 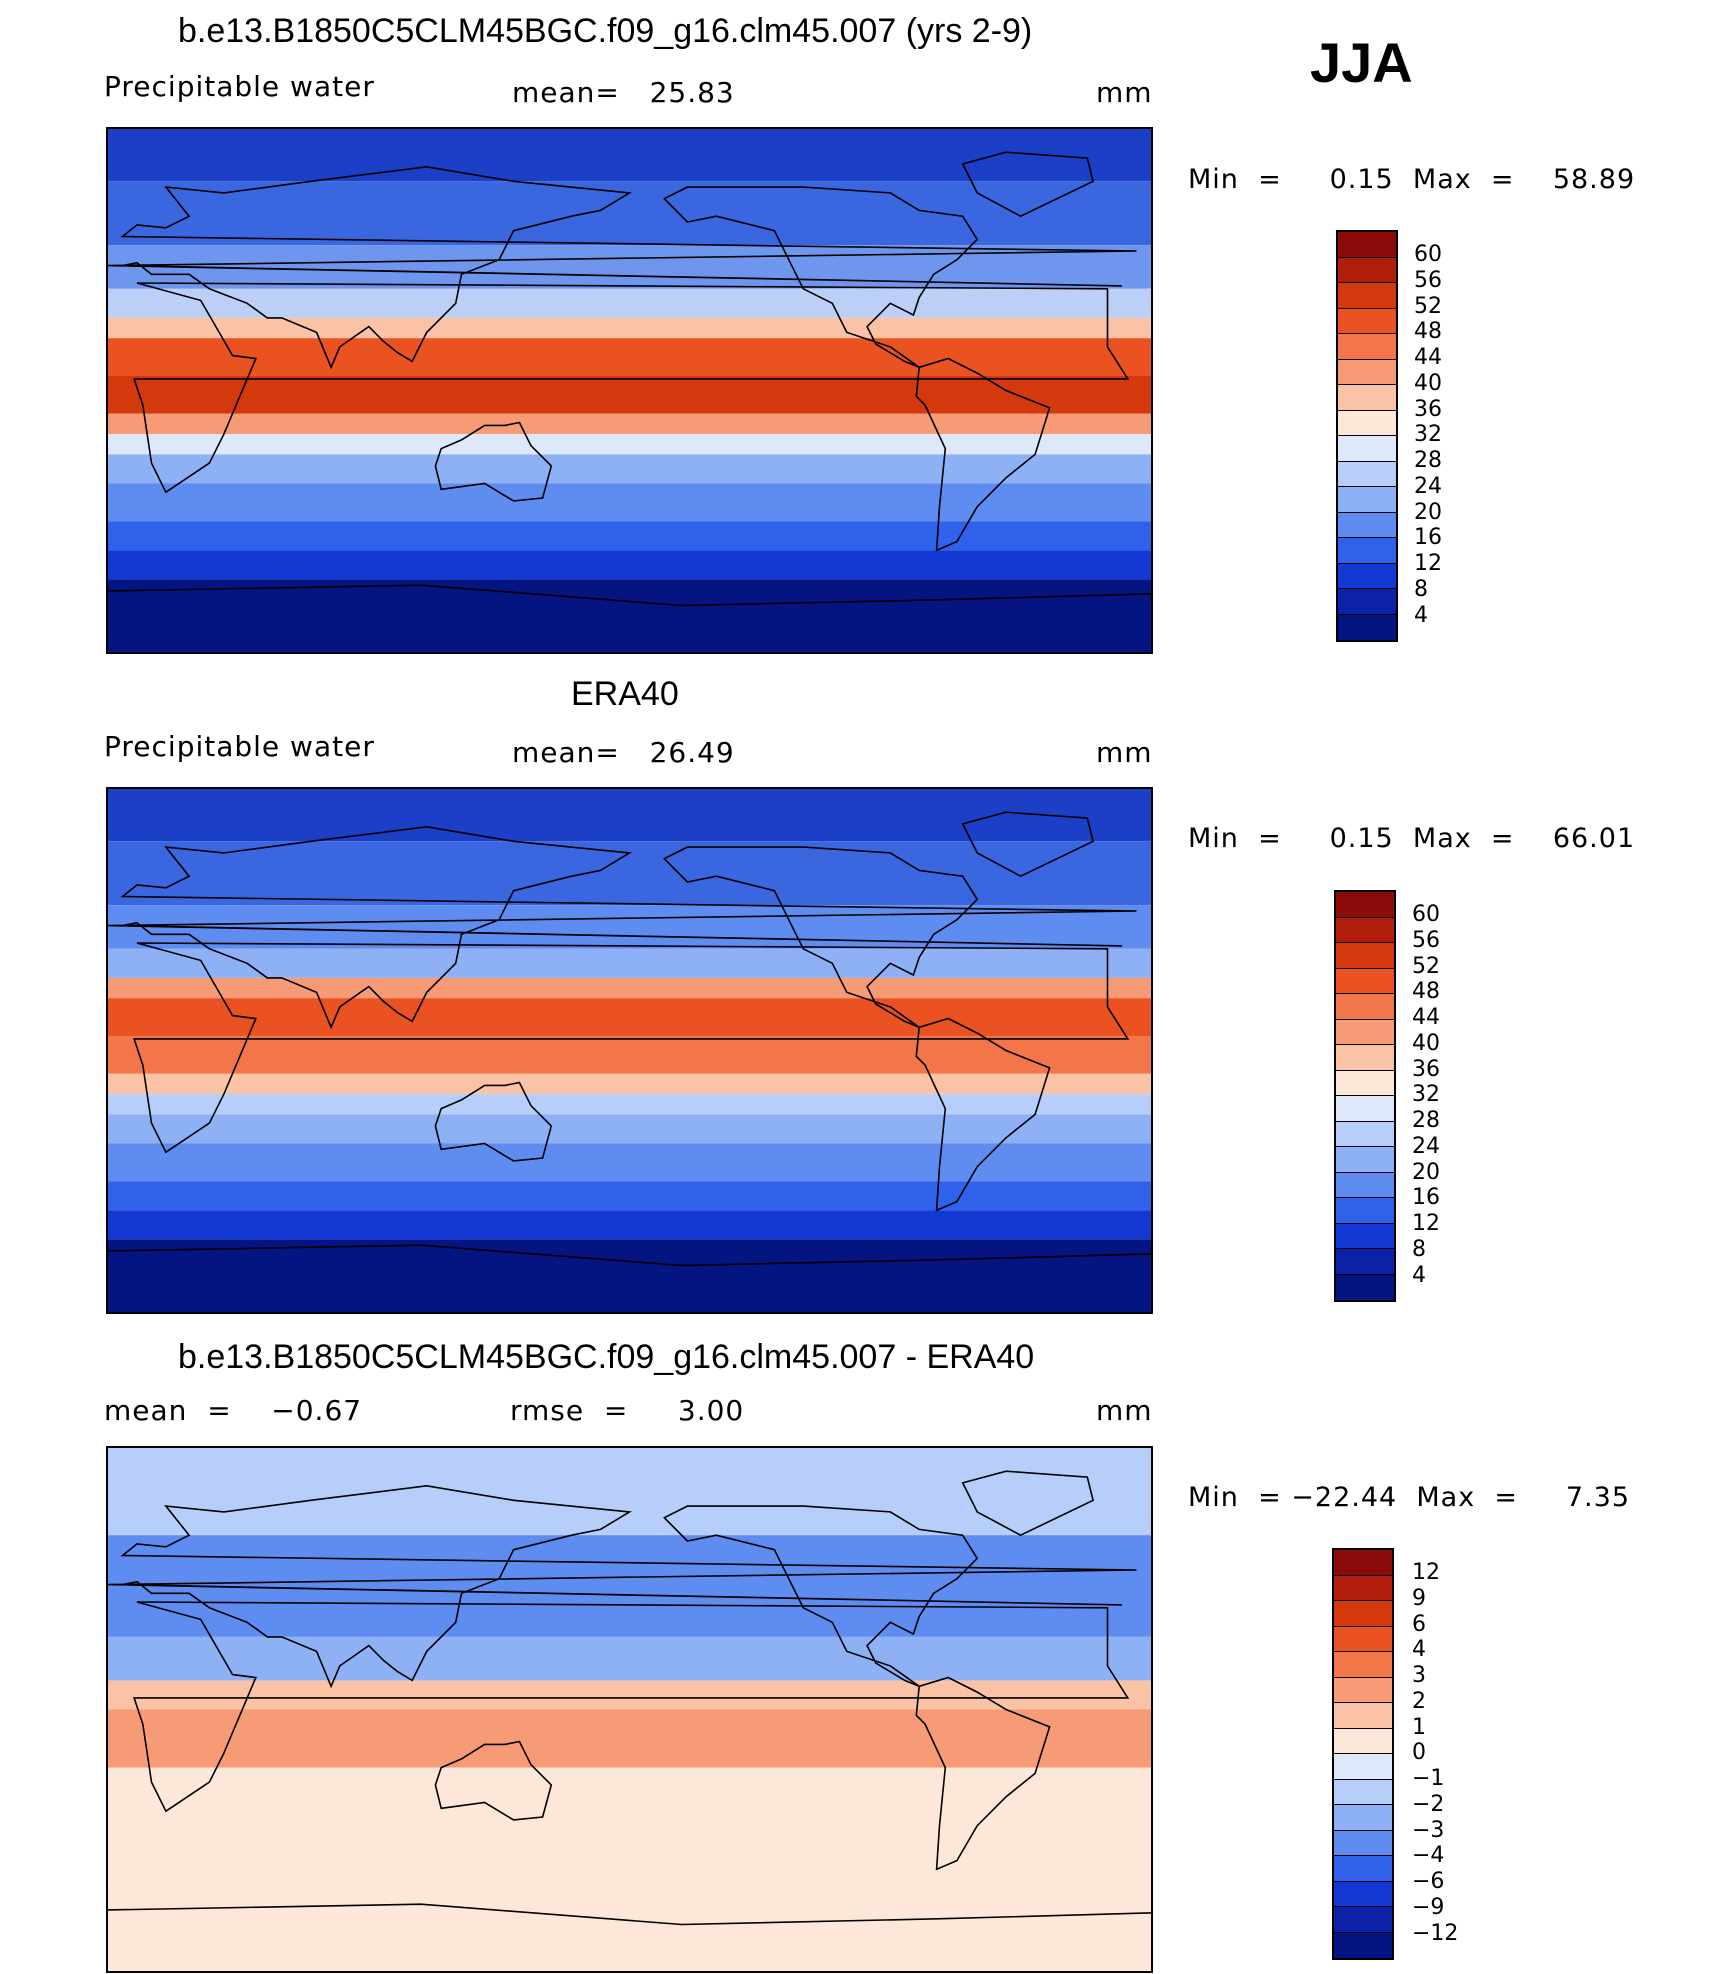 I want to click on colorbar-tick-label: 6, so click(x=1419, y=1624).